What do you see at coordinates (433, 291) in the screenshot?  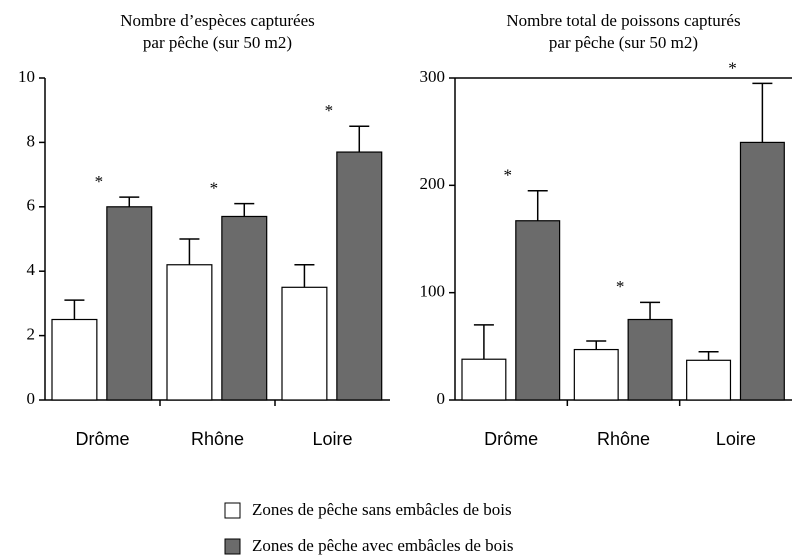 I see `y-tick-label: 100` at bounding box center [433, 291].